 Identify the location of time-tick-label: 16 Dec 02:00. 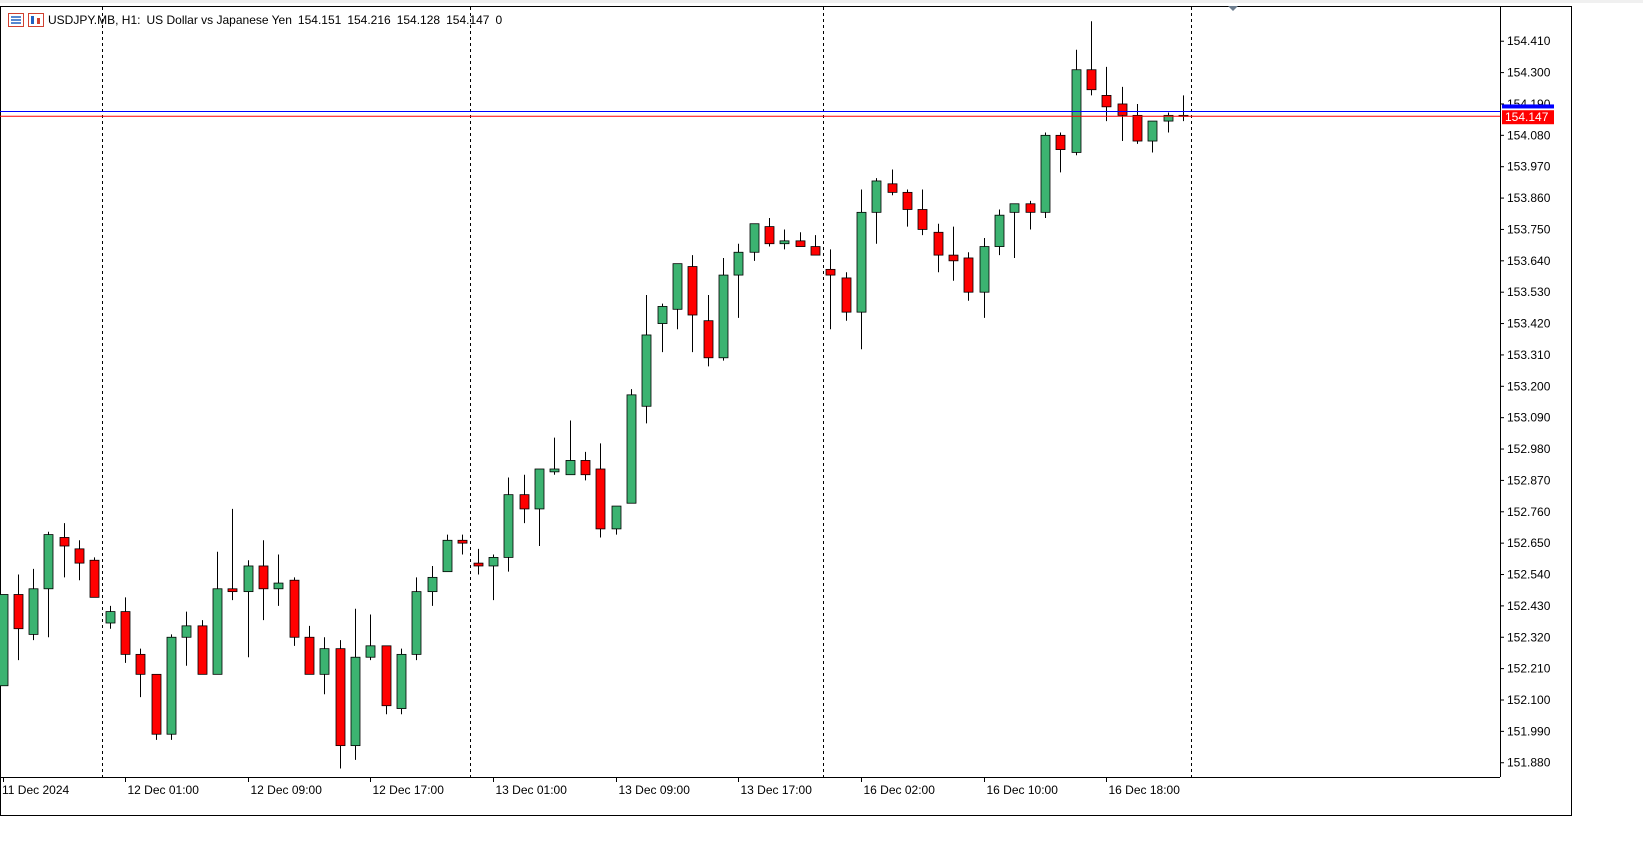
(900, 790).